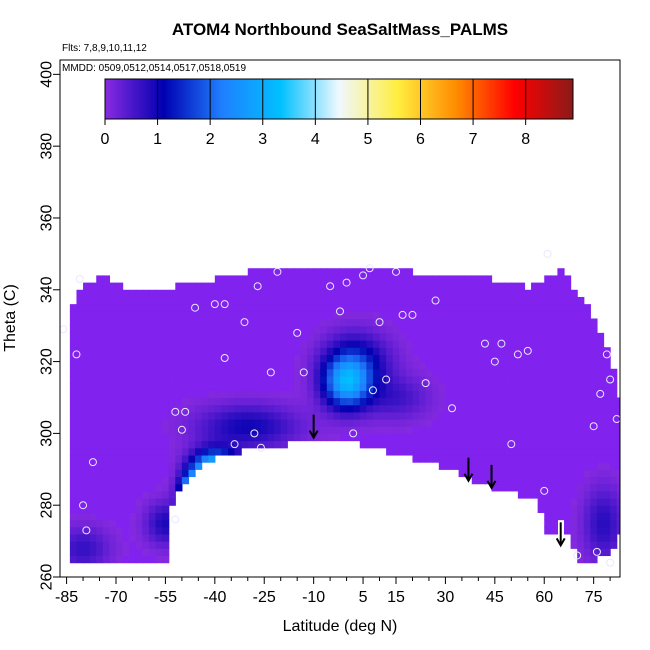  What do you see at coordinates (313, 435) in the screenshot?
I see `profile-marker-arrowhead` at bounding box center [313, 435].